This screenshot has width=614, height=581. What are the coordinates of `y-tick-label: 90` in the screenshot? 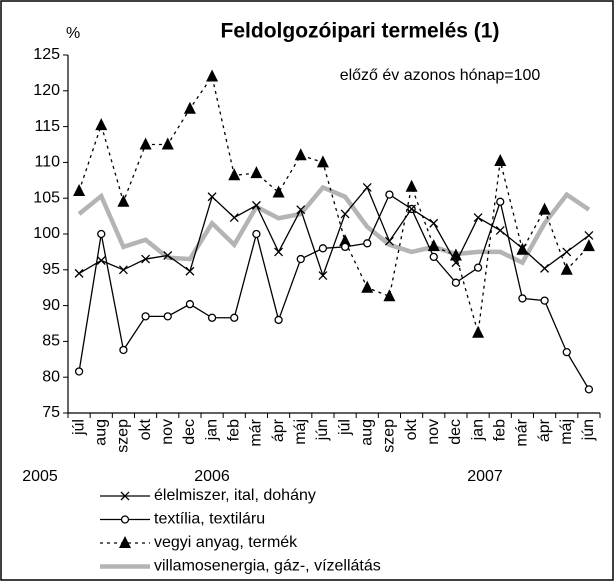 It's located at (51, 305).